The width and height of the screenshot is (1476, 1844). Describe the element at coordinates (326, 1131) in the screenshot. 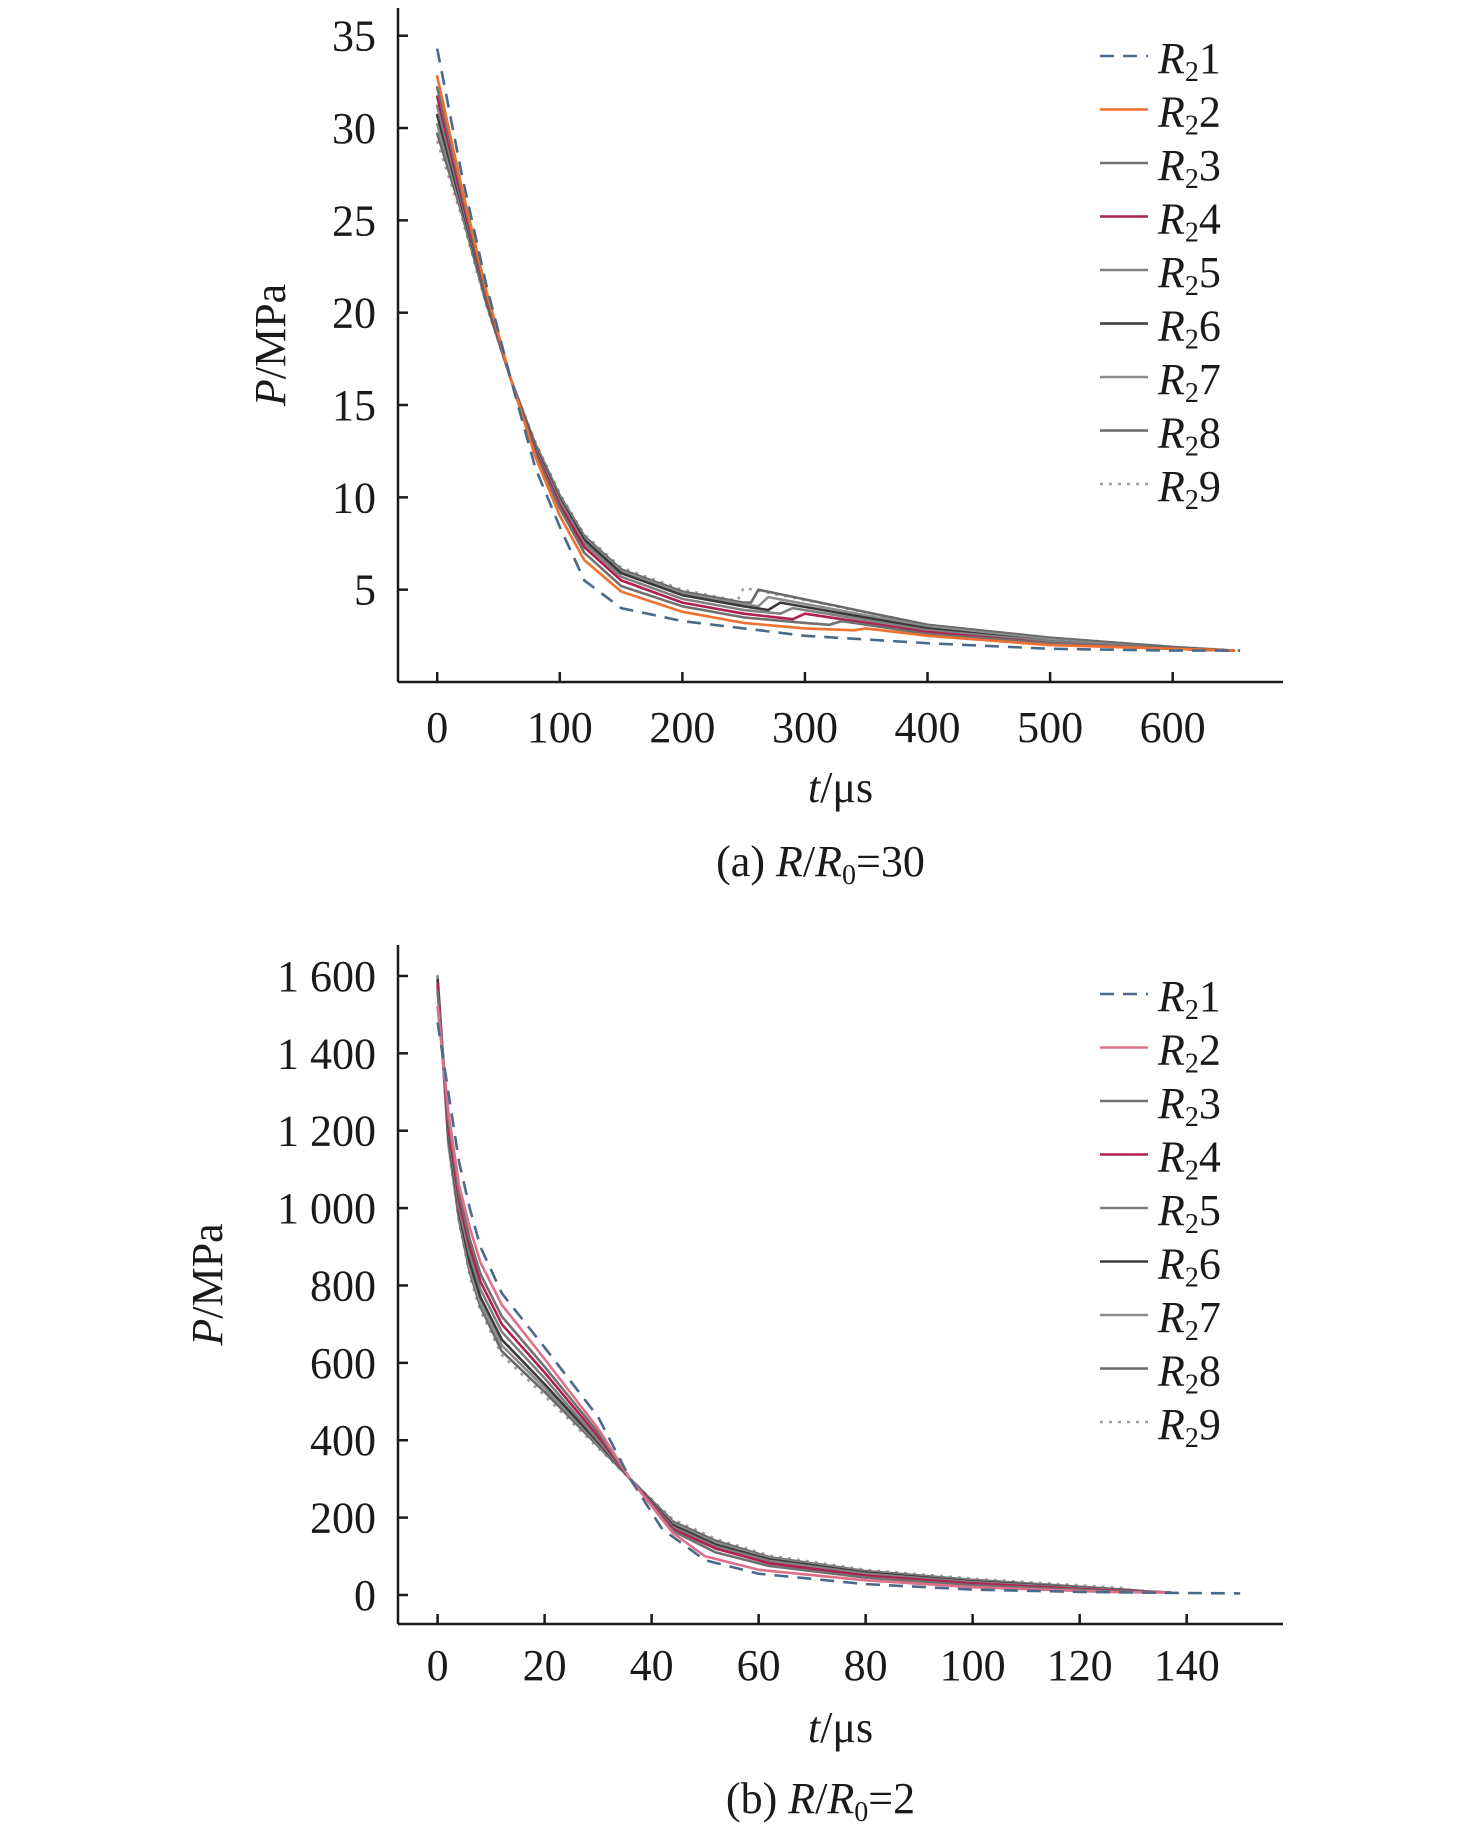

I see `y-tick-label: 1 200` at that location.